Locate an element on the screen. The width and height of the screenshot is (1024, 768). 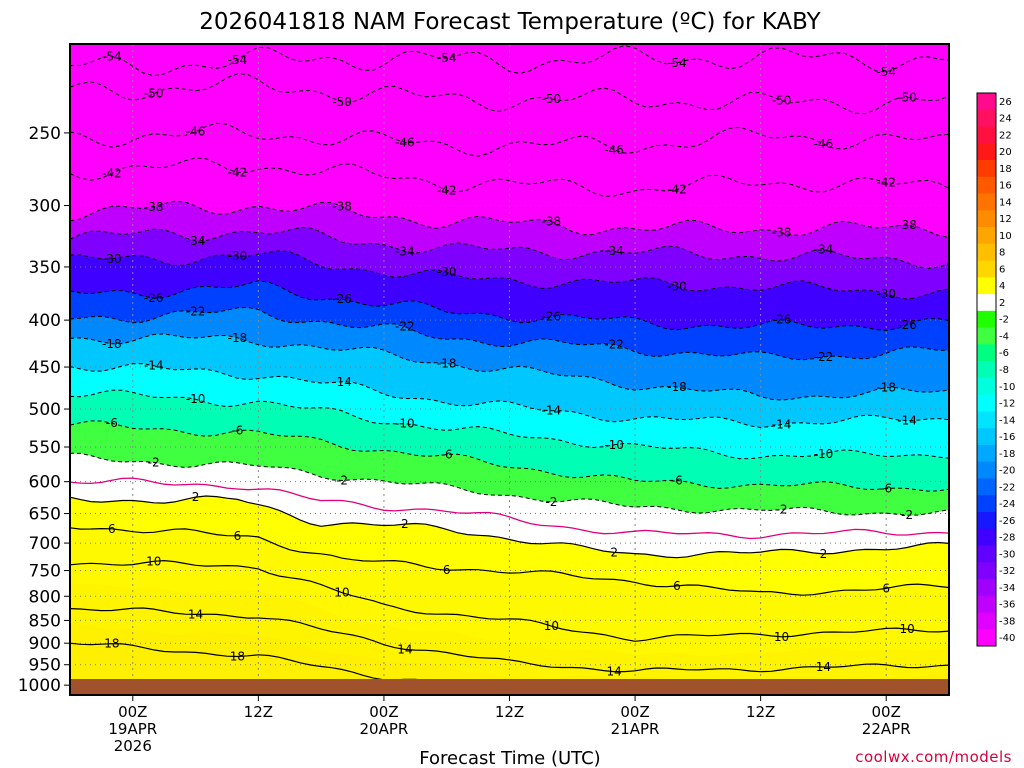
contour-label: 18 is located at coordinates (237, 657).